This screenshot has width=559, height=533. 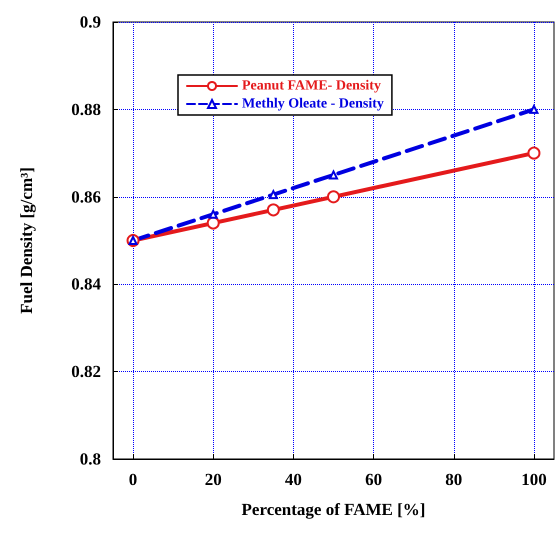 I want to click on y-tick-label: 0.86, so click(x=86, y=196).